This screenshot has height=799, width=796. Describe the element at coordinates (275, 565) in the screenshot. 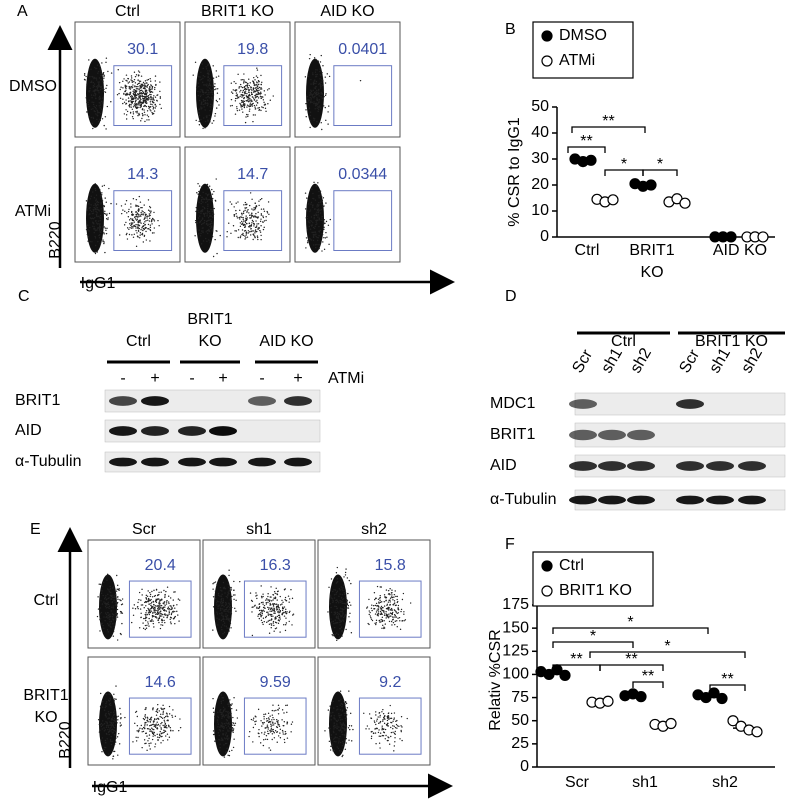

I see `gate-value: 16.3` at that location.